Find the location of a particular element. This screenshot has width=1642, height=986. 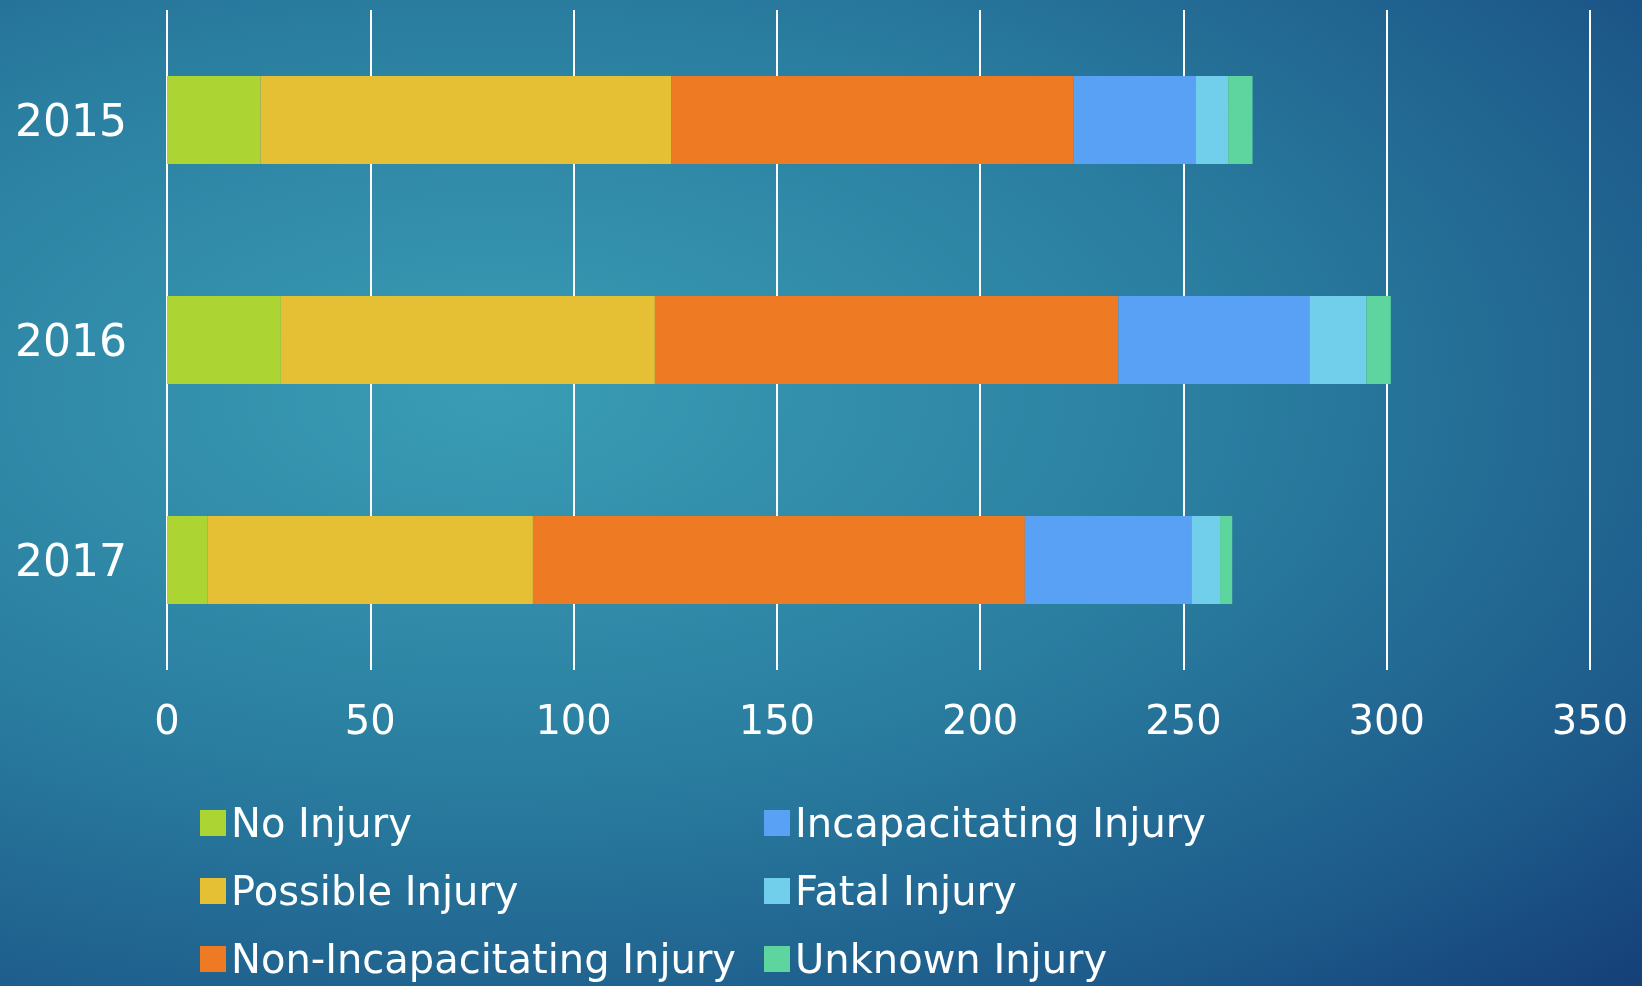

legend-label: Incapacitating Injury is located at coordinates (1000, 823).